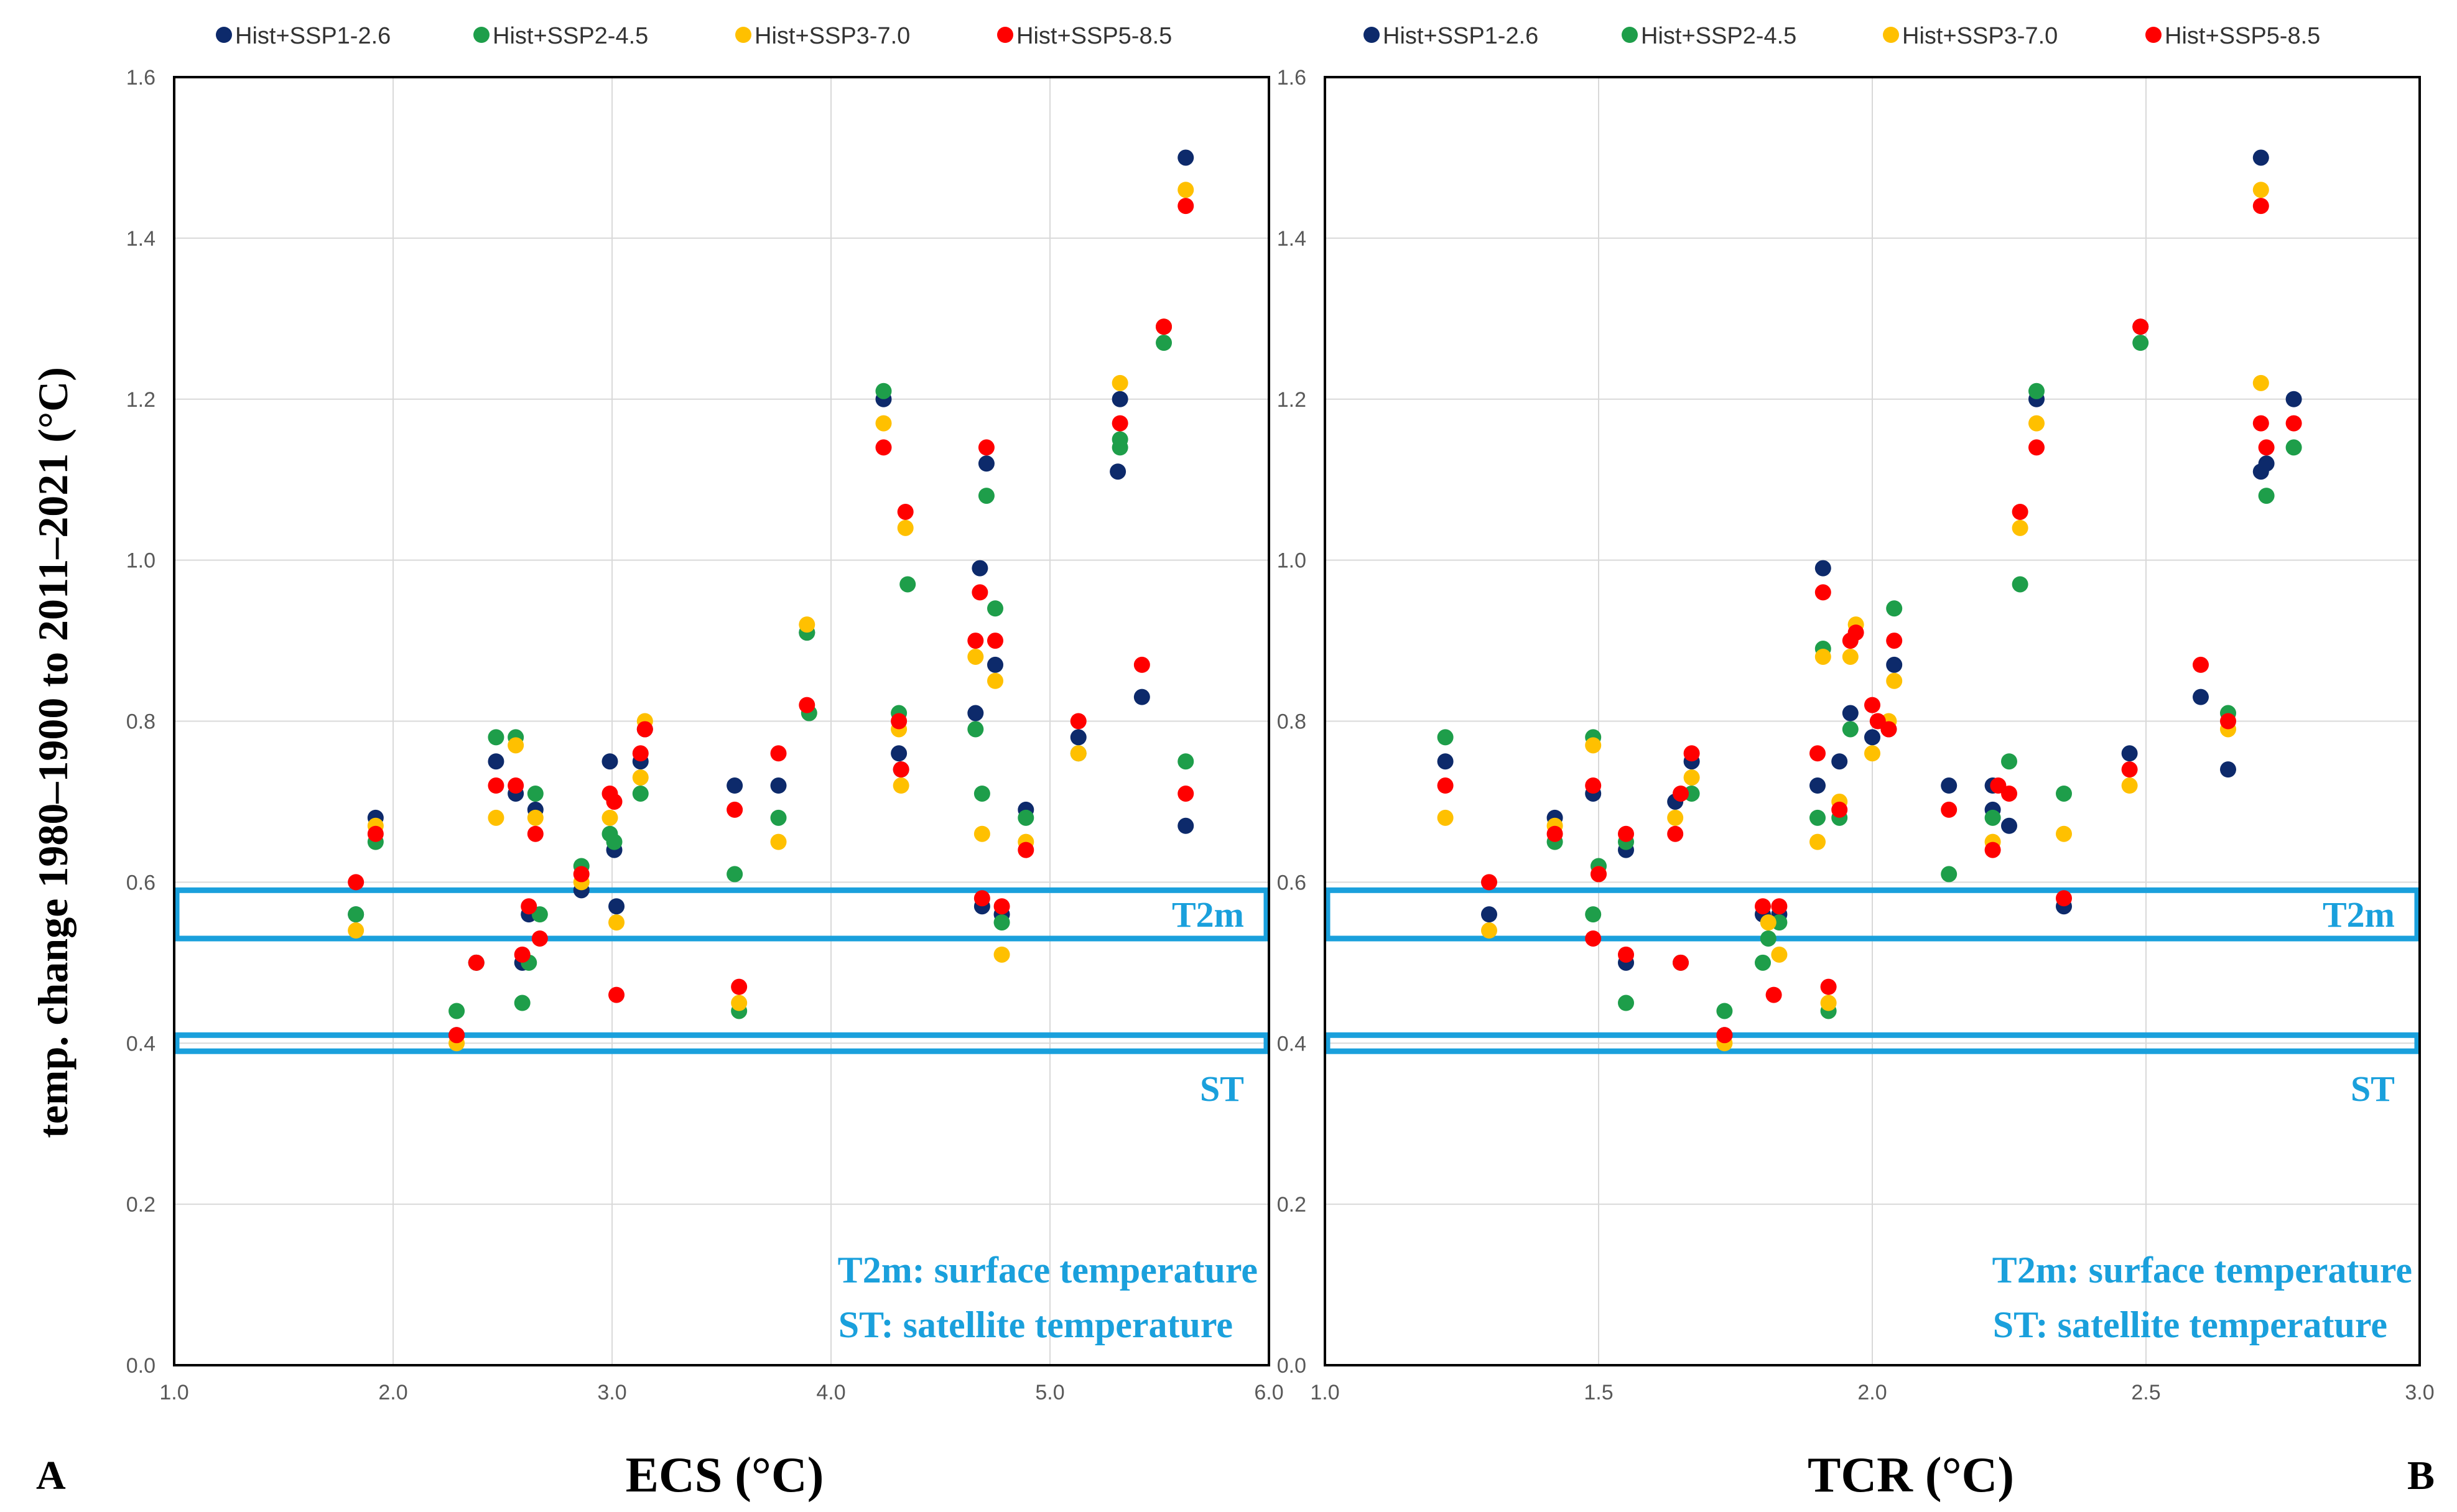 This screenshot has width=2457, height=1512. What do you see at coordinates (1719, 36) in the screenshot?
I see `legend-label-ssp245-b: Hist+SSP2-4.5` at bounding box center [1719, 36].